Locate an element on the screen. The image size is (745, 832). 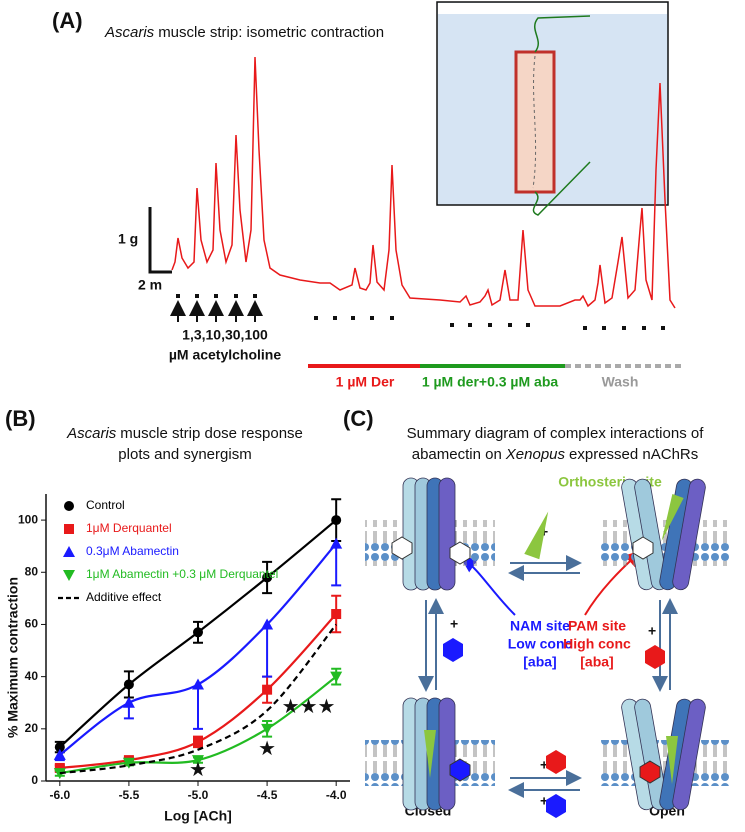
dose-unit: µM acetylcholine is located at coordinates (225, 355).